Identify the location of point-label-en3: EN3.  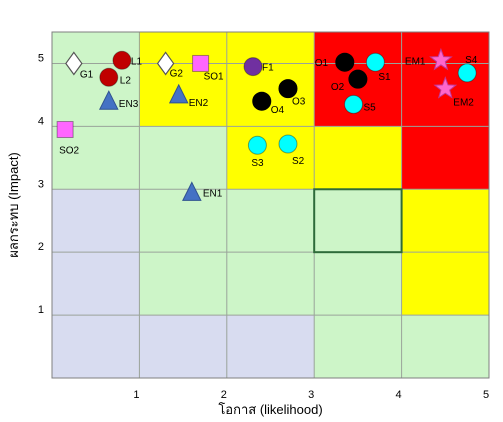
(129, 104).